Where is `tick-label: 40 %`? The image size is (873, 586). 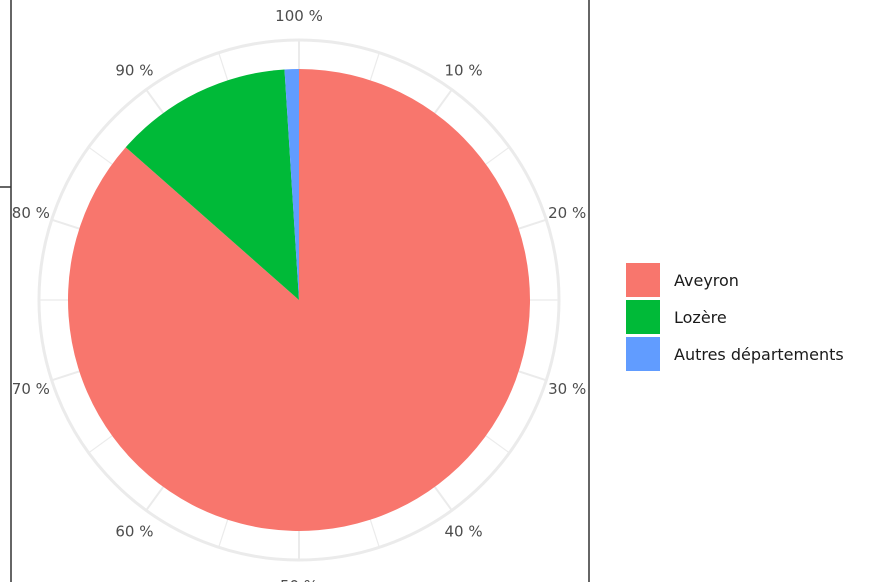 tick-label: 40 % is located at coordinates (464, 532).